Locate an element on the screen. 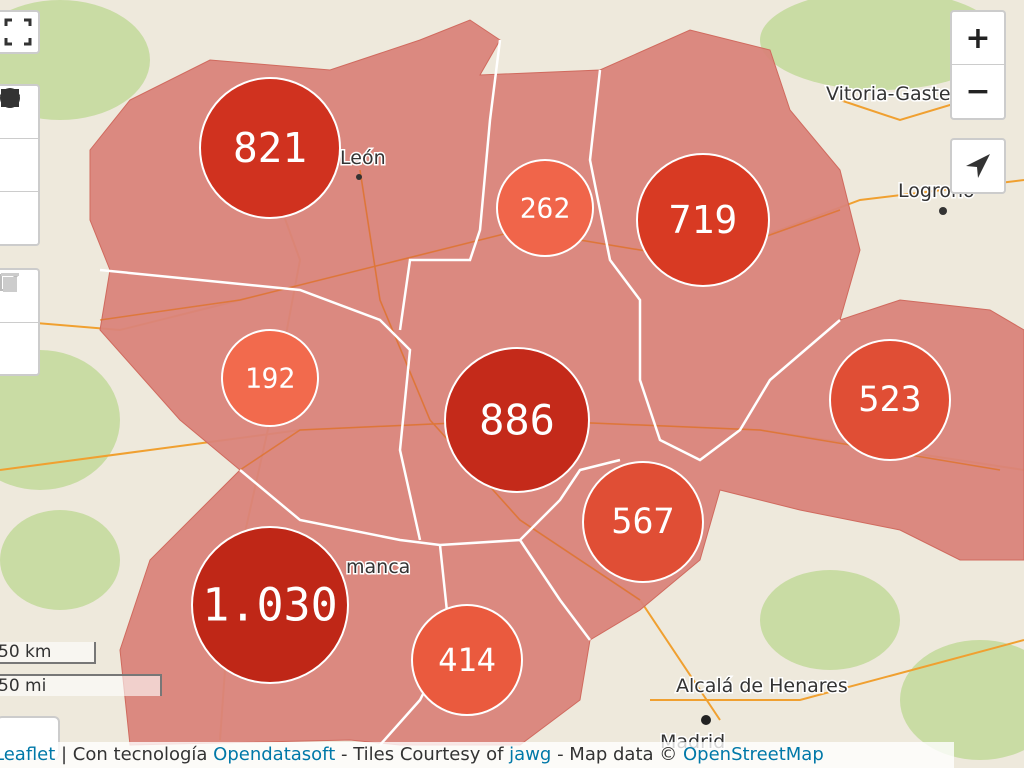 The image size is (1024, 768). place-label: manca is located at coordinates (378, 567).